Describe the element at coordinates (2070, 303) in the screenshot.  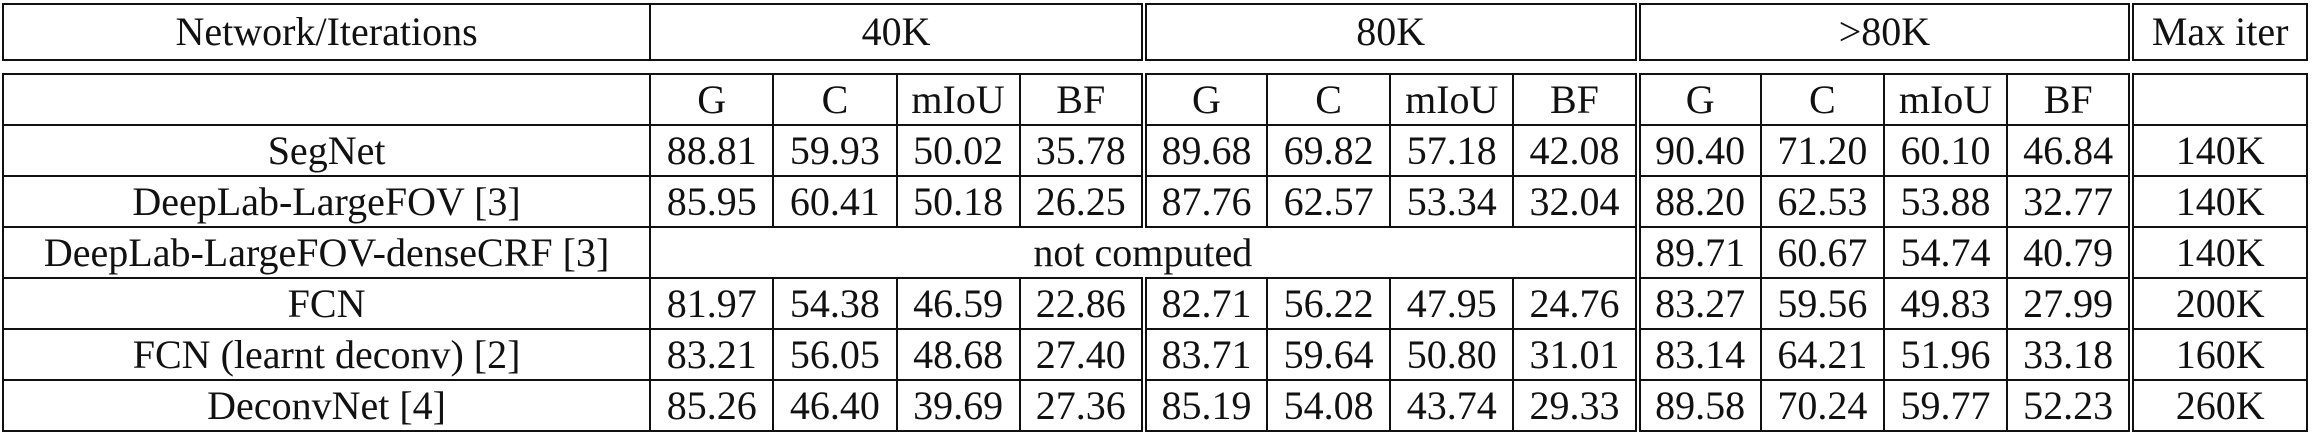
I see `value-cell: 27.99` at that location.